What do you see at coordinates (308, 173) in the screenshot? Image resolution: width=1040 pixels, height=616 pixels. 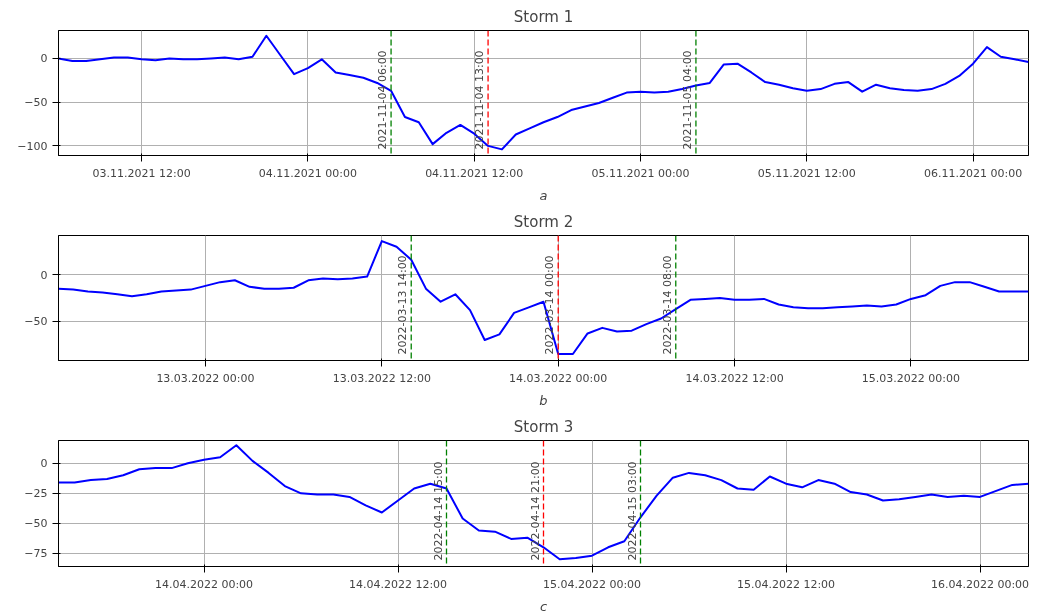 I see `x-tick-label: 04.11.2021 00:00` at bounding box center [308, 173].